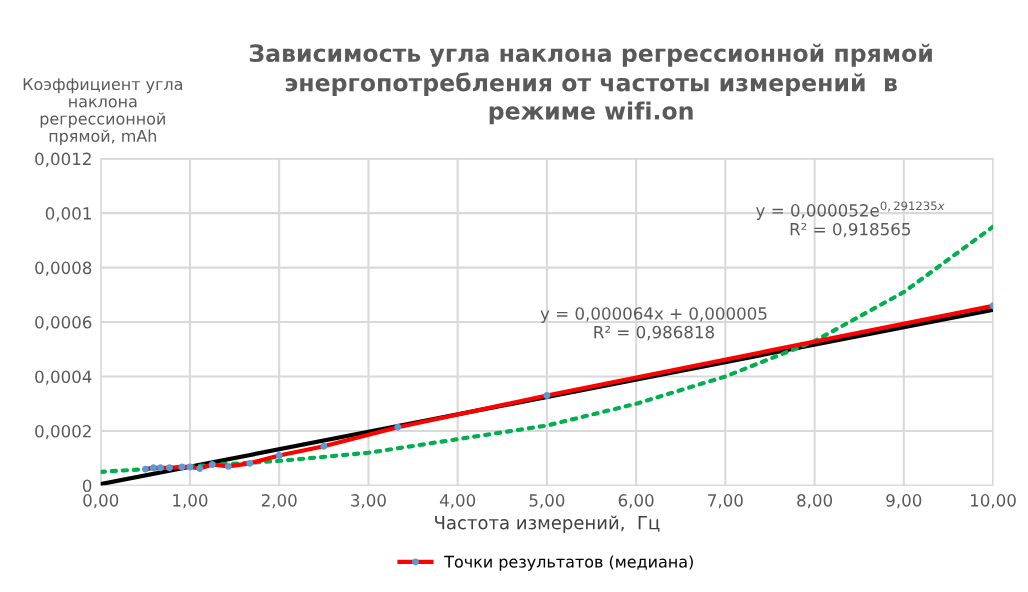 This screenshot has width=1028, height=592. I want to click on x-tick-label: 8,00, so click(815, 501).